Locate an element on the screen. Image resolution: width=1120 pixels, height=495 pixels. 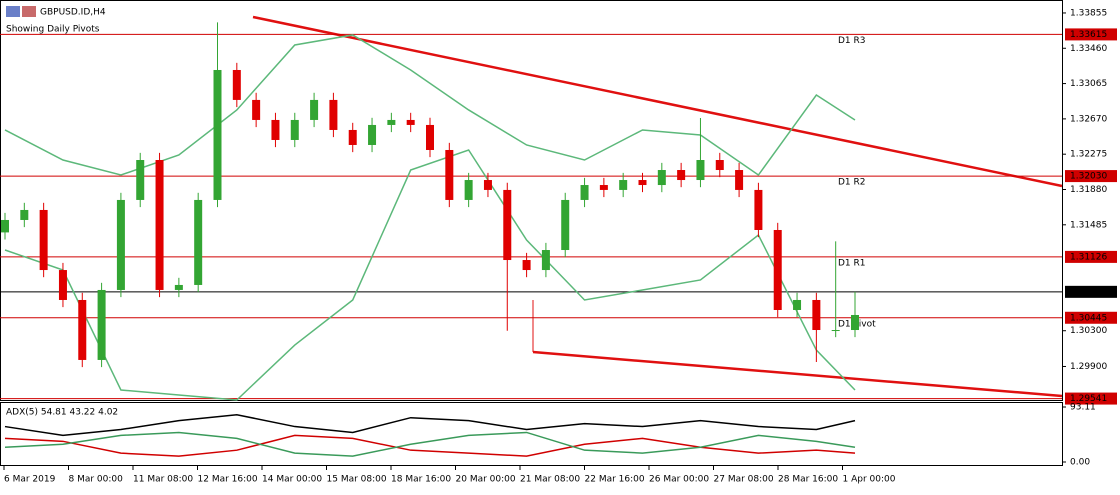
pivot-label: 1.29541 is located at coordinates (1088, 399).